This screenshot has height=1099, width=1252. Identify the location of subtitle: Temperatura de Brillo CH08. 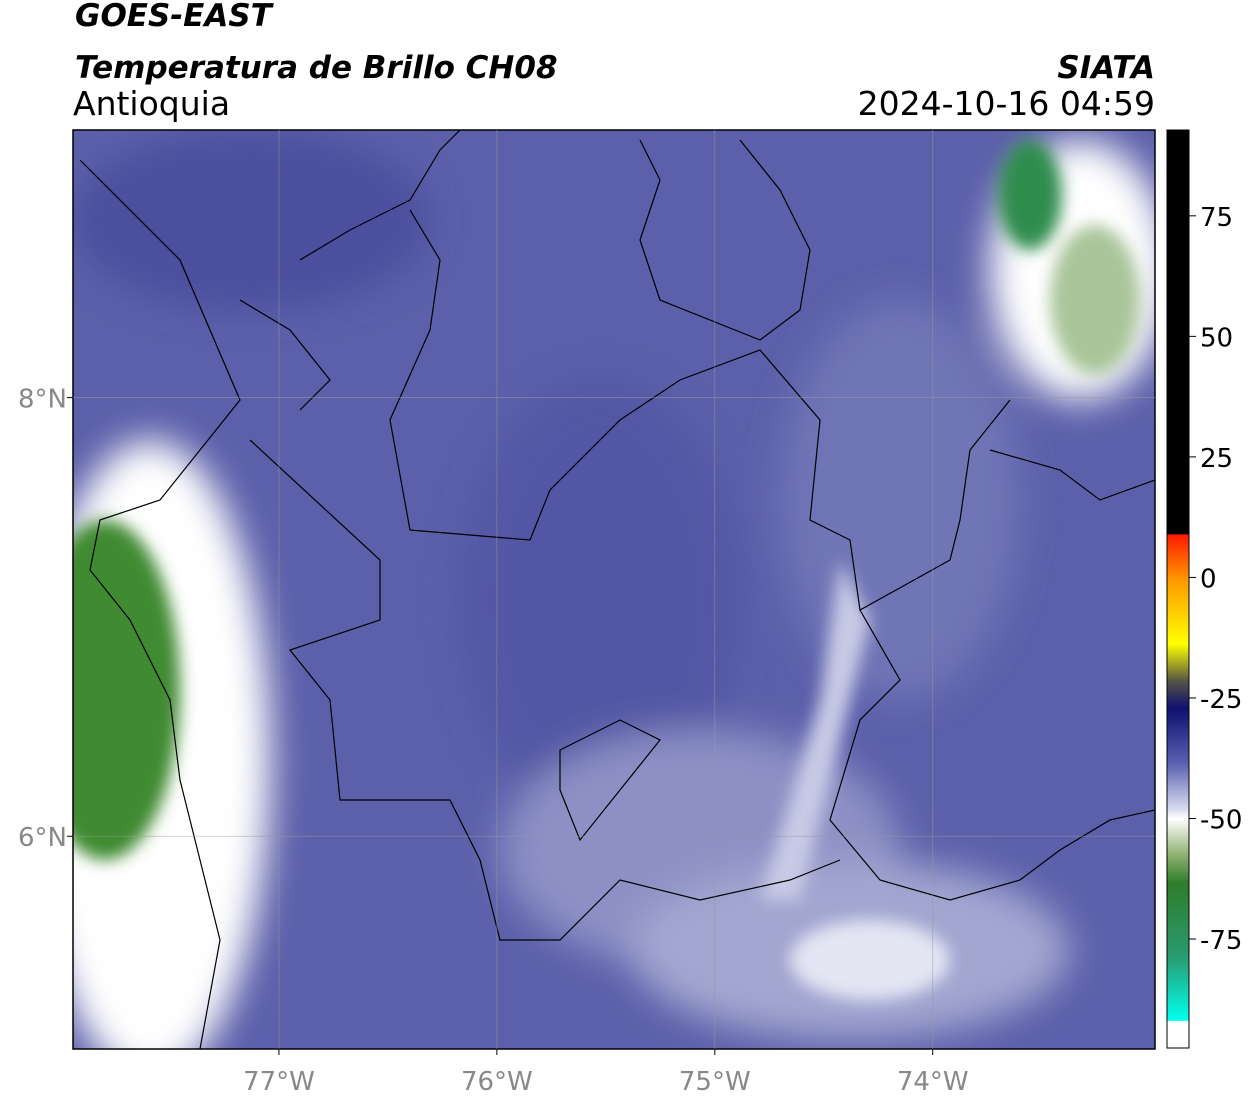
(316, 68).